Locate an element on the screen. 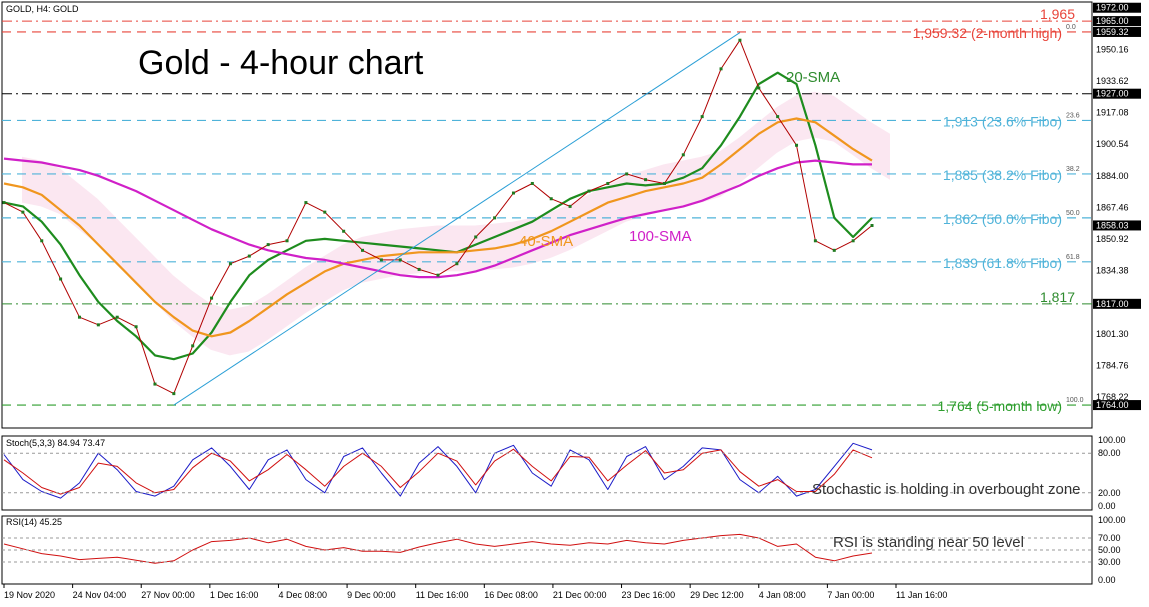 The image size is (1149, 607). fibo-ratio-label: 50.0 is located at coordinates (1073, 213).